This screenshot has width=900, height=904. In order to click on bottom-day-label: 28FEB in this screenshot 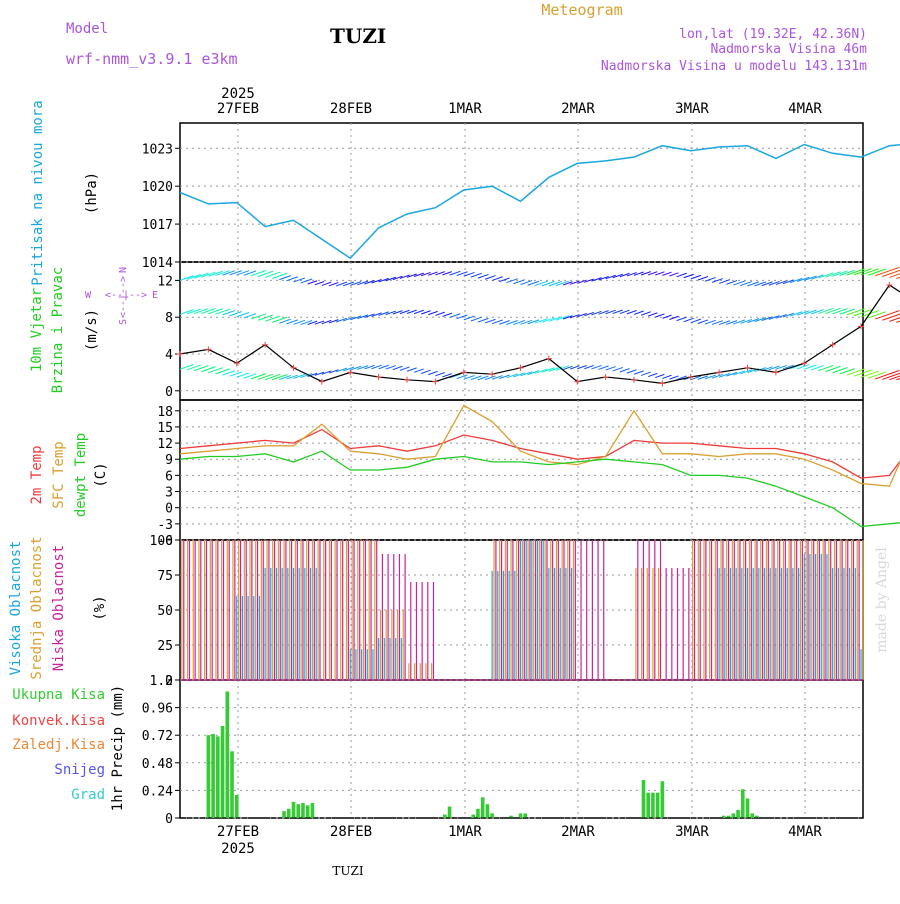, I will do `click(351, 832)`.